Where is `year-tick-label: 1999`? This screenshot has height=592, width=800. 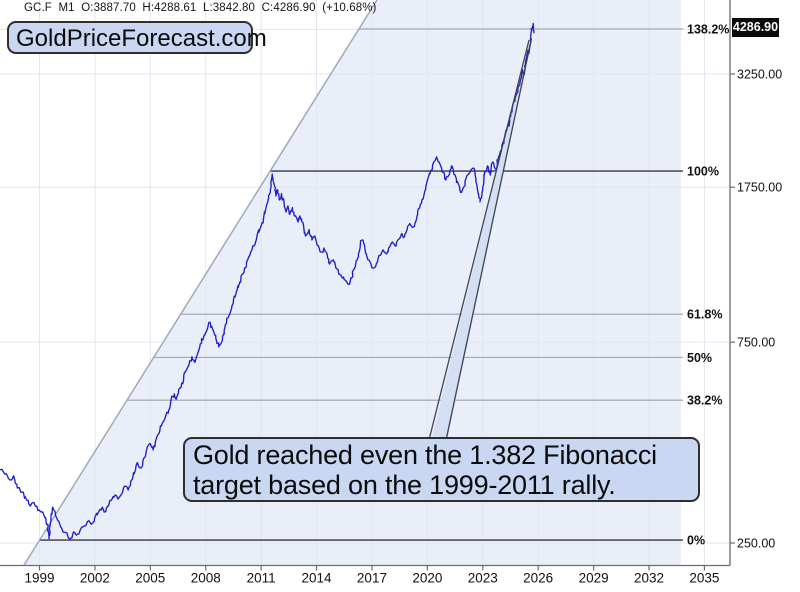
year-tick-label: 1999 is located at coordinates (39, 578).